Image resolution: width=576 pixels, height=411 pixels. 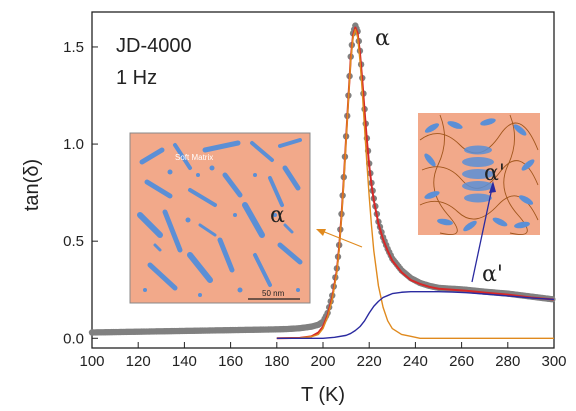 I want to click on inset-right-alpha-prime-label: α', so click(x=494, y=173).